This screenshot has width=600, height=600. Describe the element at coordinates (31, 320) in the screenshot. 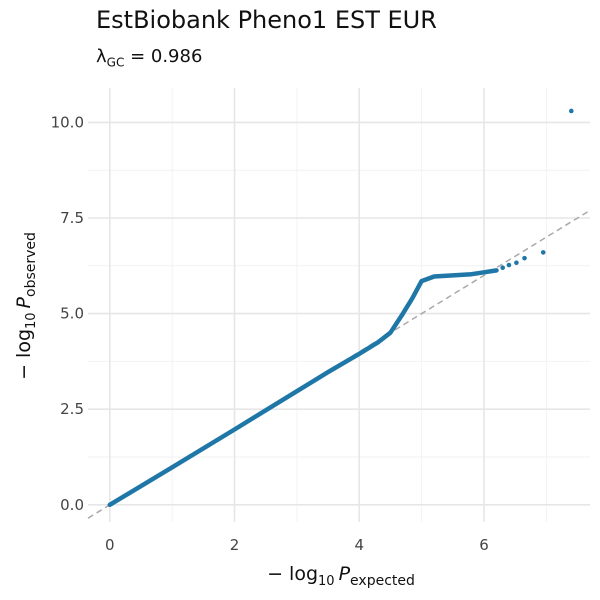

I see `y-axis-label-base: 10` at that location.